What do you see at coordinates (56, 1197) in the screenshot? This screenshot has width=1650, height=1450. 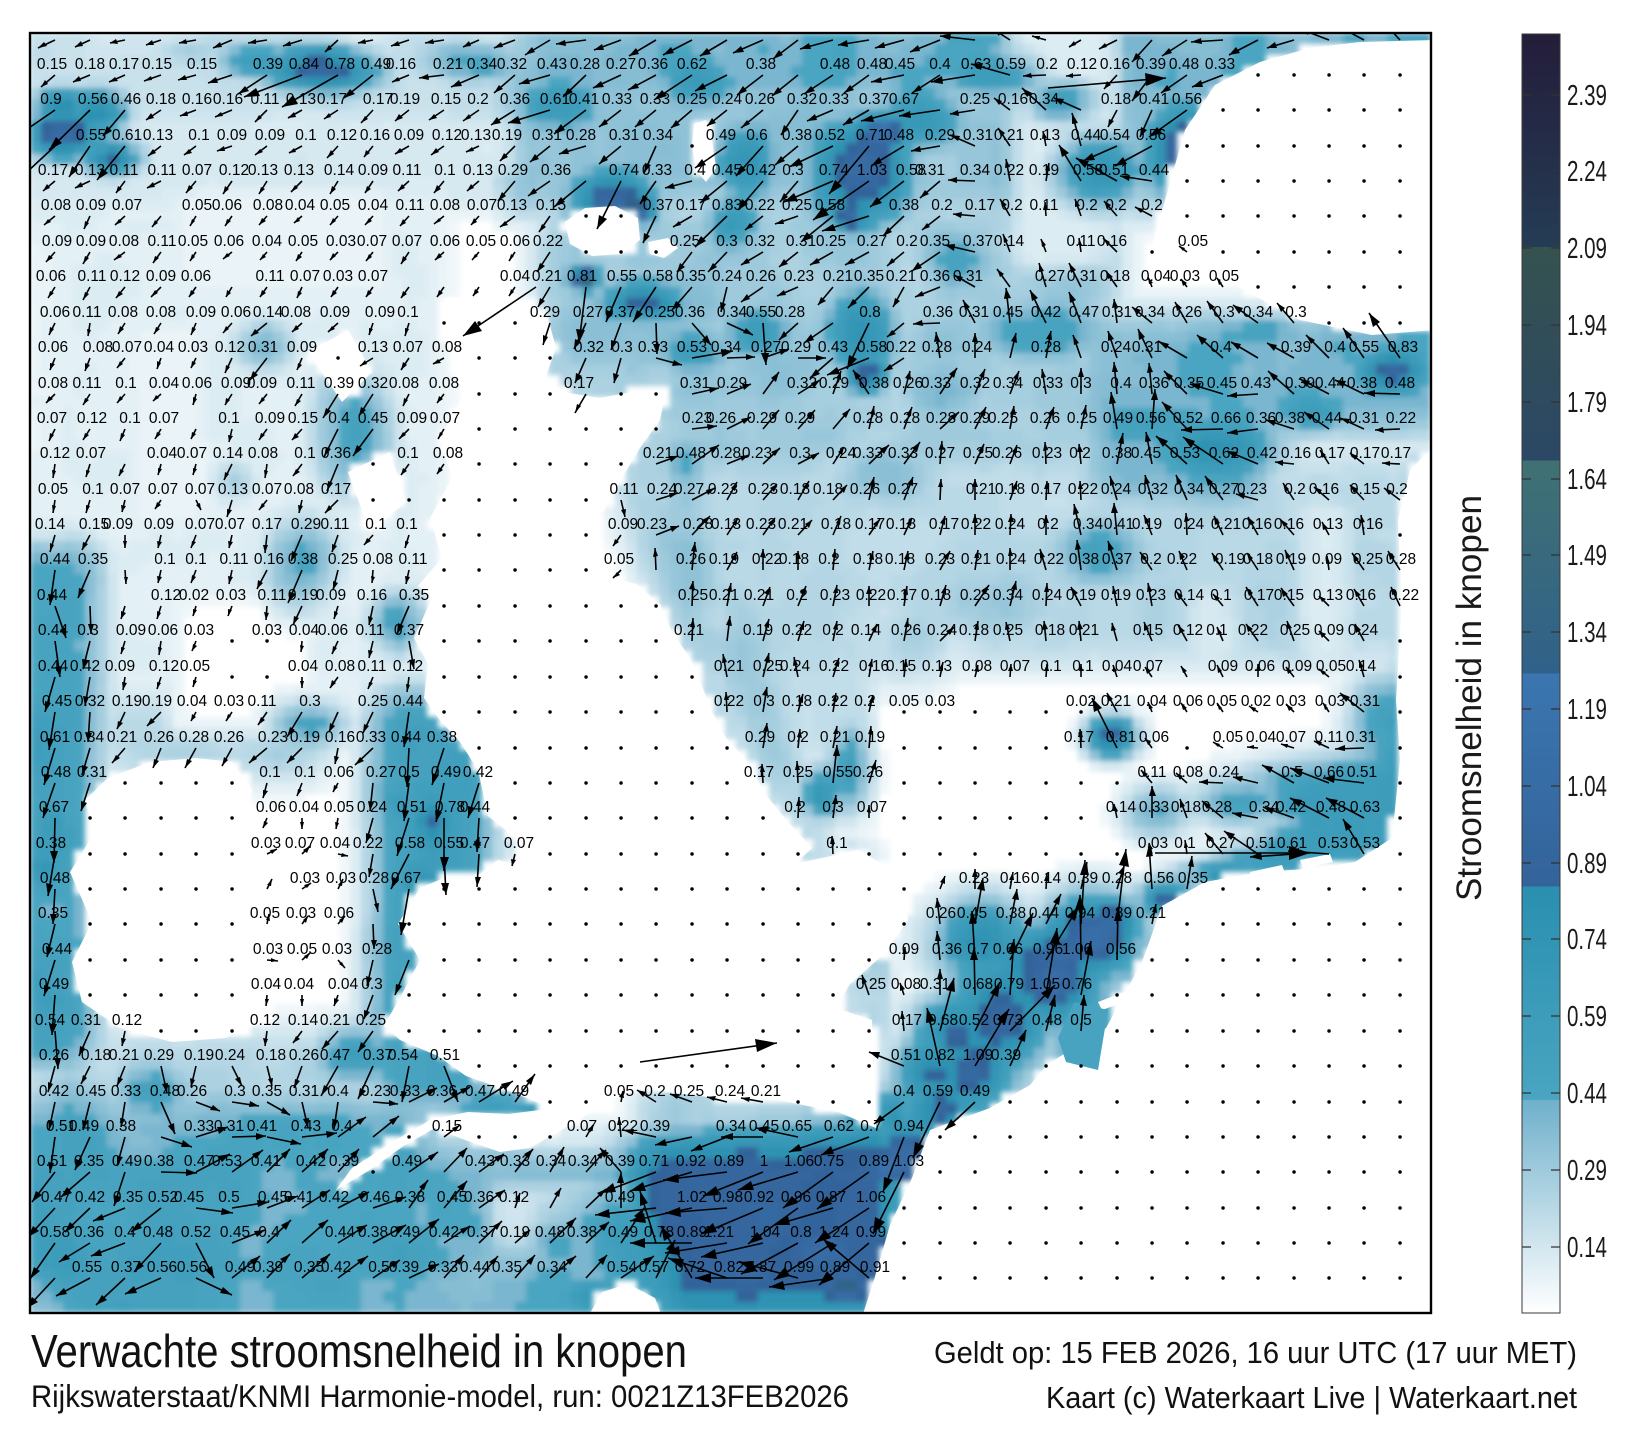 I see `svg-text: 0.47` at bounding box center [56, 1197].